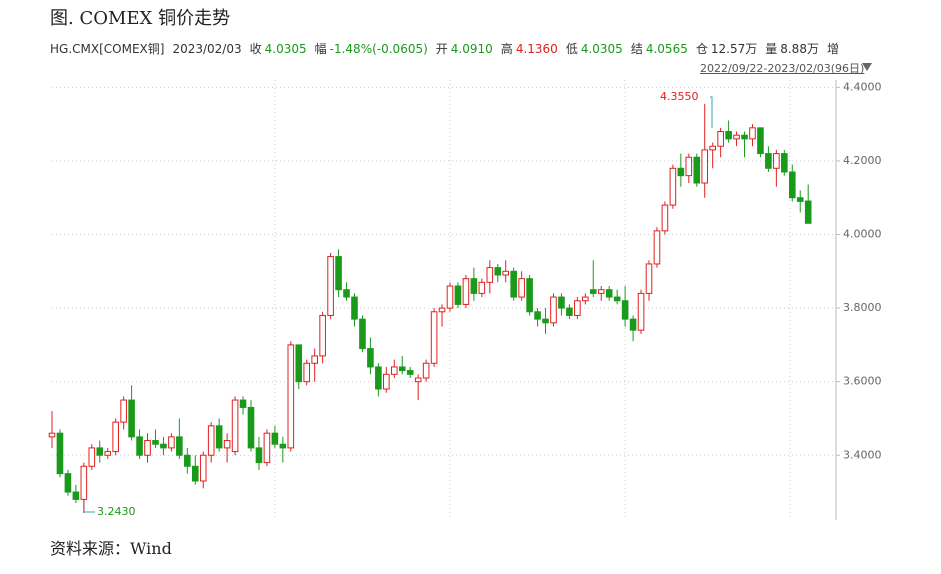 The image size is (941, 574). What do you see at coordinates (255, 49) in the screenshot?
I see `header-label: 收` at bounding box center [255, 49].